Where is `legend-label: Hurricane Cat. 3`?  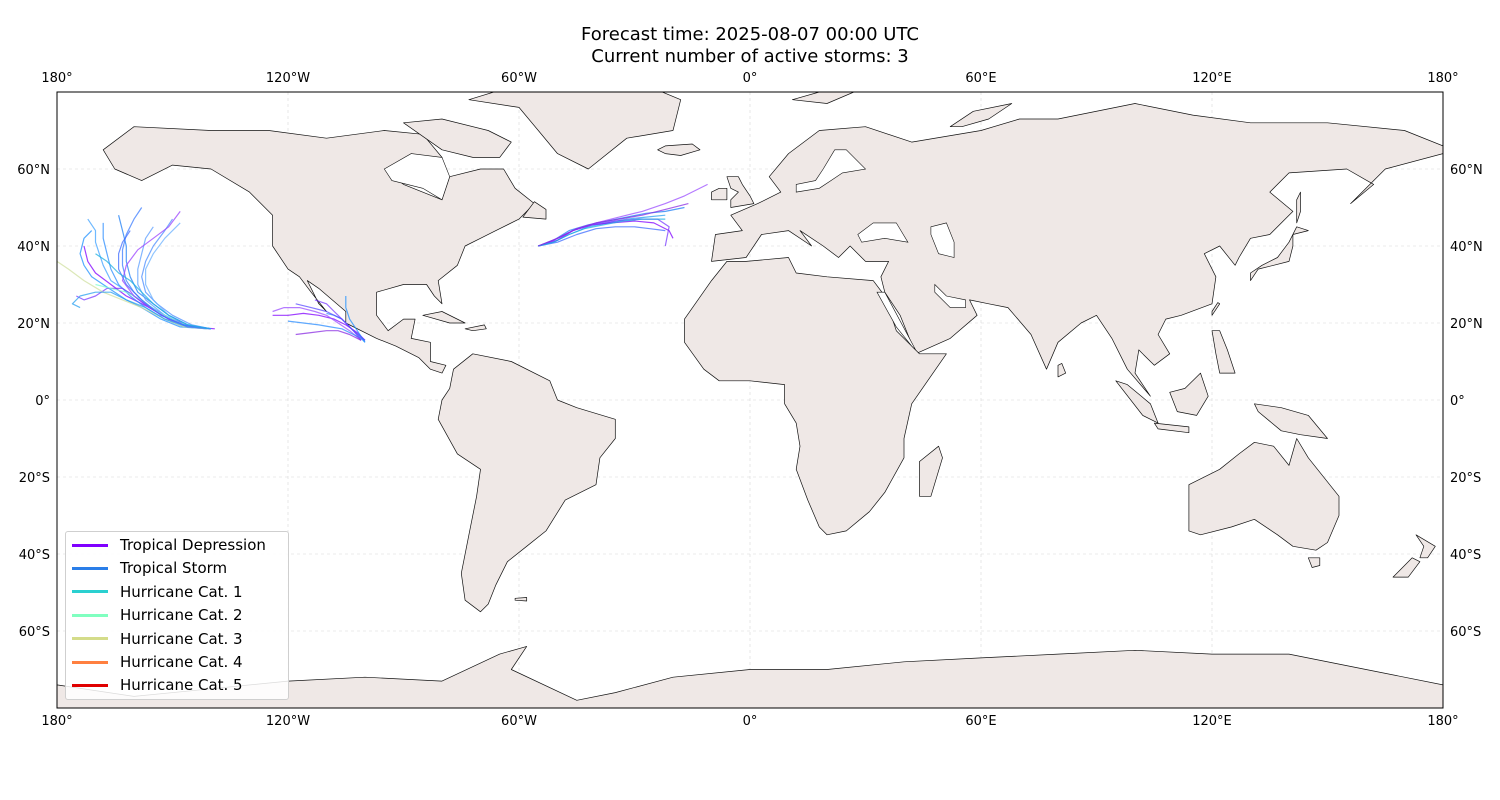 legend-label: Hurricane Cat. 3 is located at coordinates (181, 638).